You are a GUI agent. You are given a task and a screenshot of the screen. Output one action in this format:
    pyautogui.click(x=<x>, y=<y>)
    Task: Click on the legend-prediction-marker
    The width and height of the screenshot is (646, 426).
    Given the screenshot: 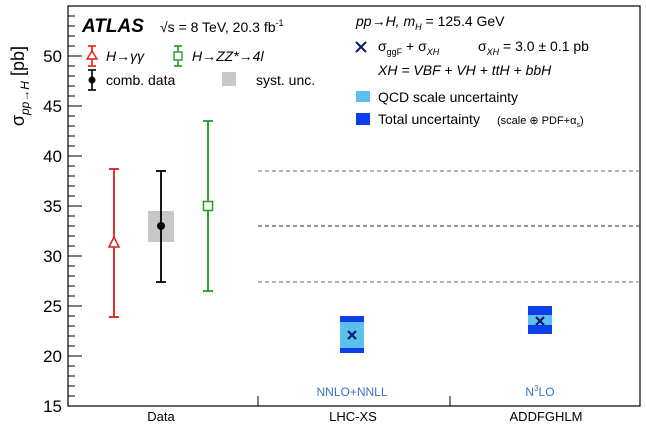 What is the action you would take?
    pyautogui.click(x=361, y=47)
    